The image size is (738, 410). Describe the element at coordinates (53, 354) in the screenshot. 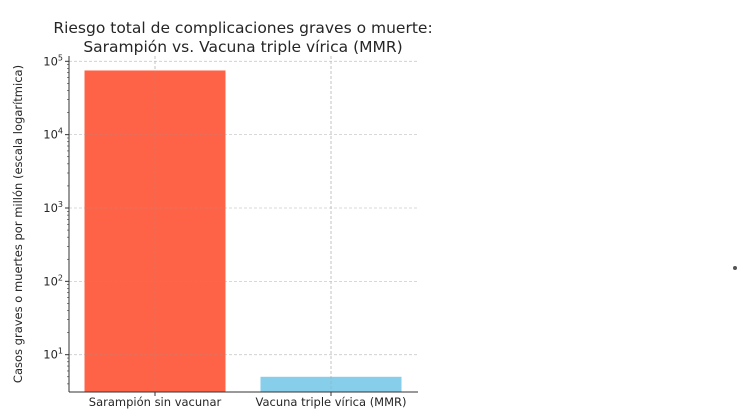

I see `y-tick-label: 101` at that location.